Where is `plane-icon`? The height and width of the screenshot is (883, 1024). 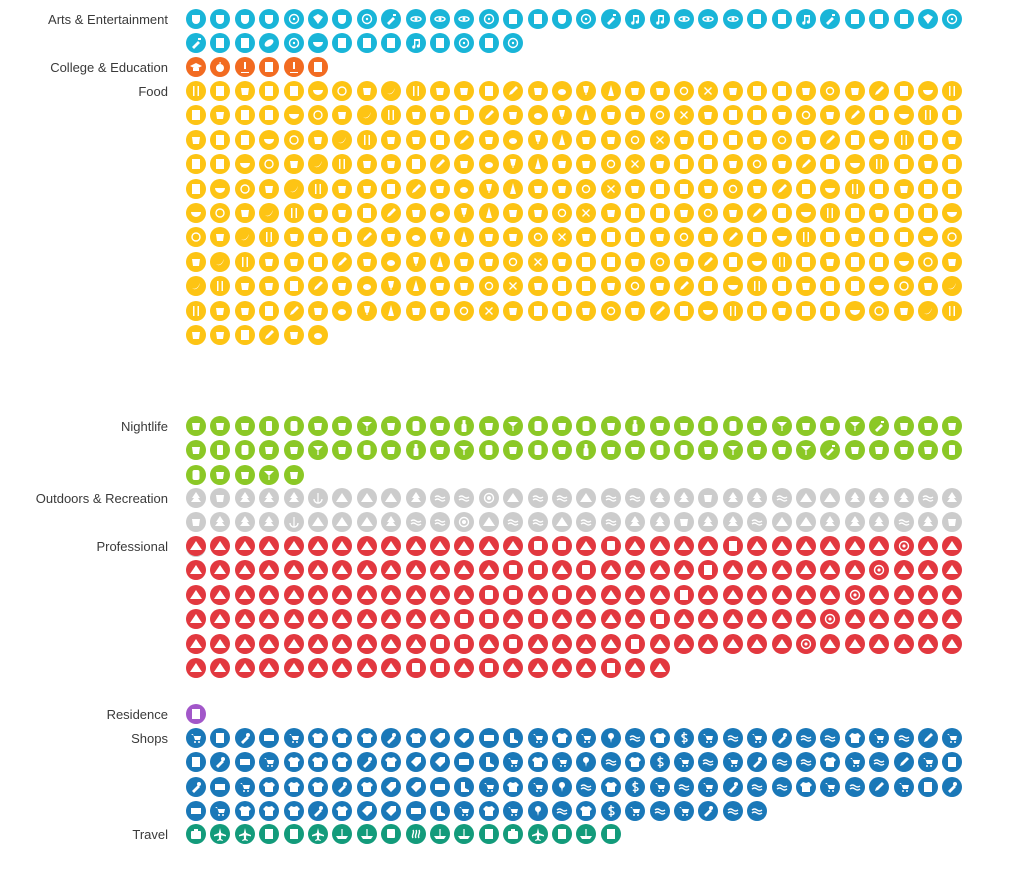
plane-icon is located at coordinates (318, 834).